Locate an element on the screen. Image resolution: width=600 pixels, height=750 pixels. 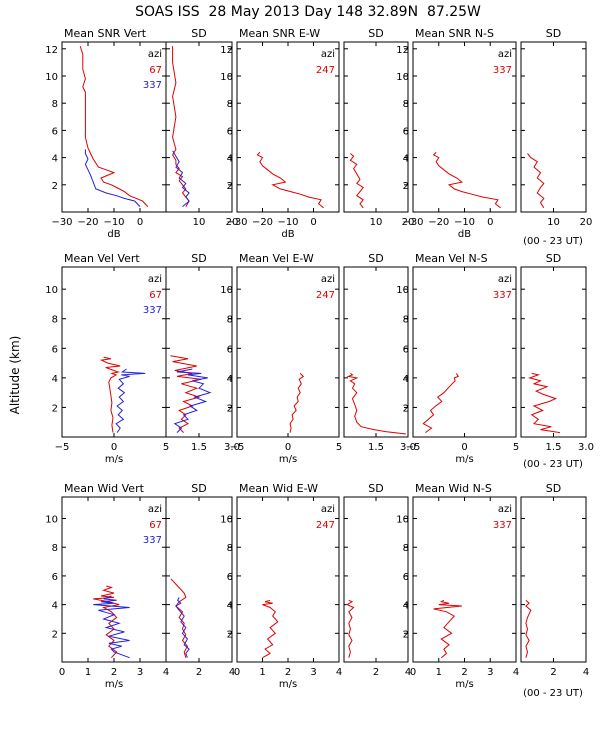
x-tick-label: 3.0 is located at coordinates (586, 447).